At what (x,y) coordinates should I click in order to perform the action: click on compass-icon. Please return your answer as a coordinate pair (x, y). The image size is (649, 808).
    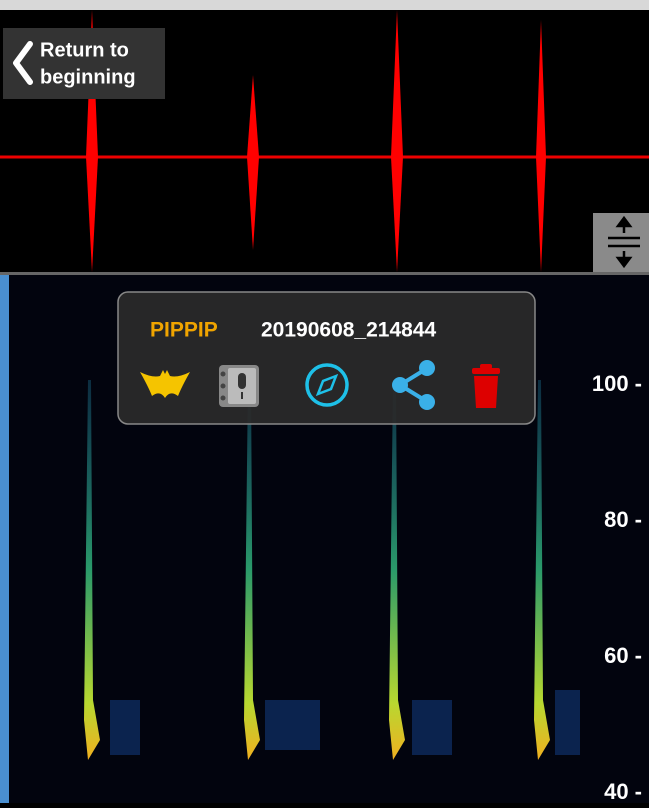
    Looking at the image, I should click on (327, 385).